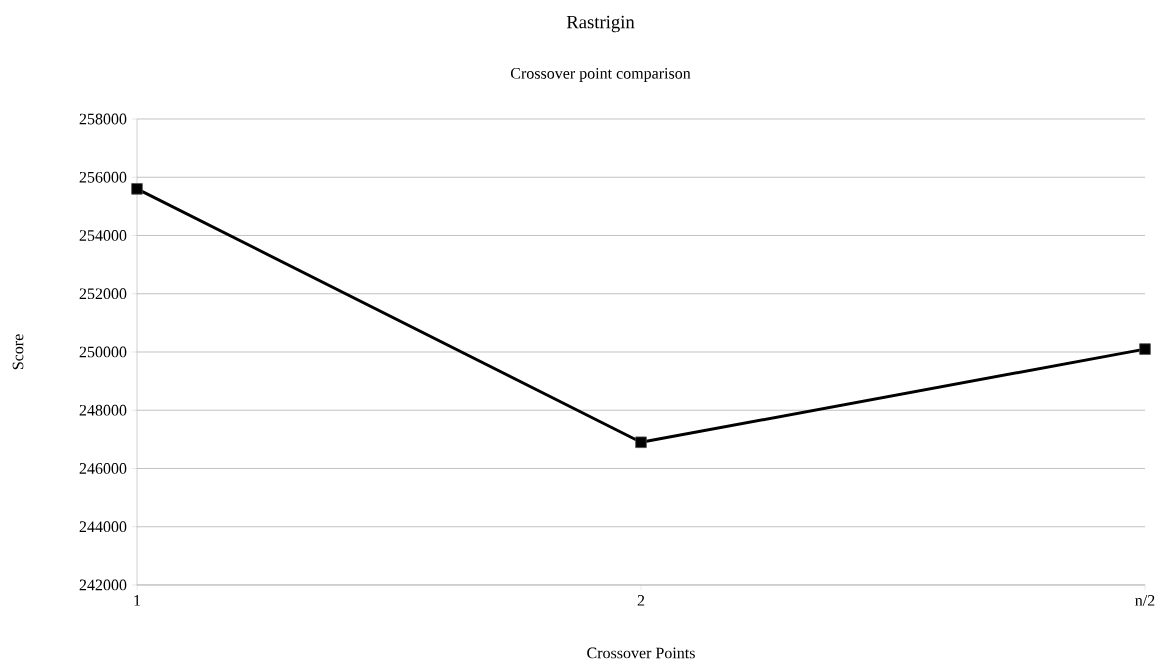 The width and height of the screenshot is (1171, 666). Describe the element at coordinates (103, 294) in the screenshot. I see `y-tick-label: 252000` at that location.